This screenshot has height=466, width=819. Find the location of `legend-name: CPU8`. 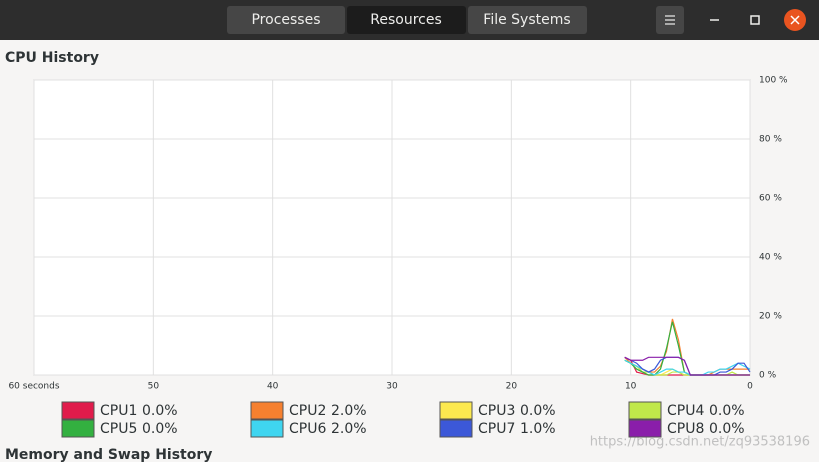

legend-name: CPU8 is located at coordinates (685, 429).